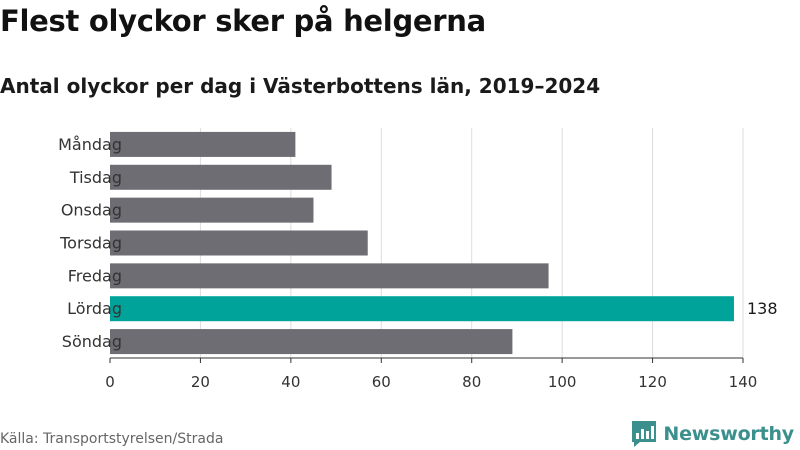 The height and width of the screenshot is (450, 800). Describe the element at coordinates (471, 382) in the screenshot. I see `x-tick-label: 80` at that location.